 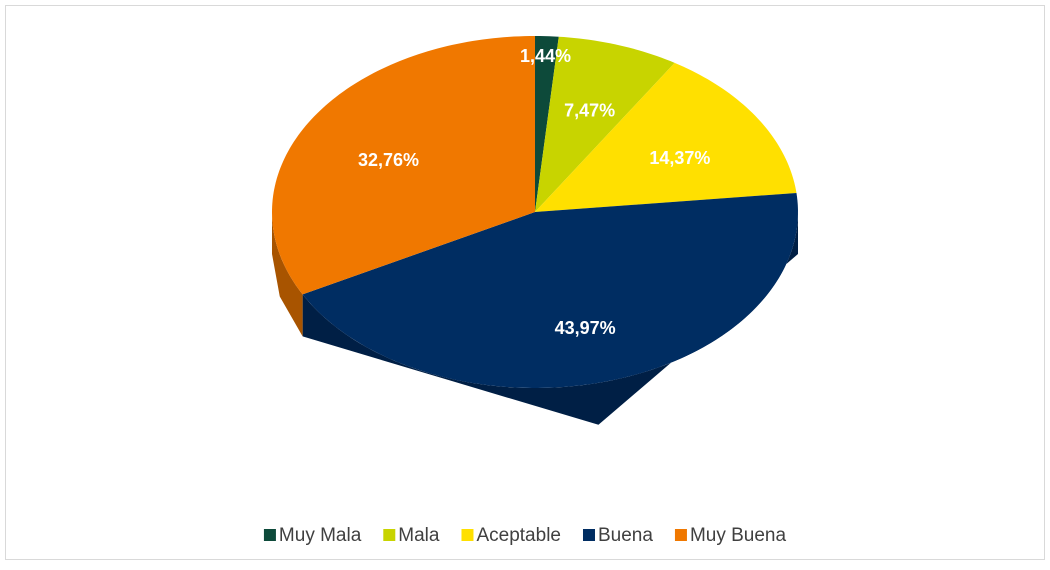 I want to click on pie-side, so click(x=287, y=274).